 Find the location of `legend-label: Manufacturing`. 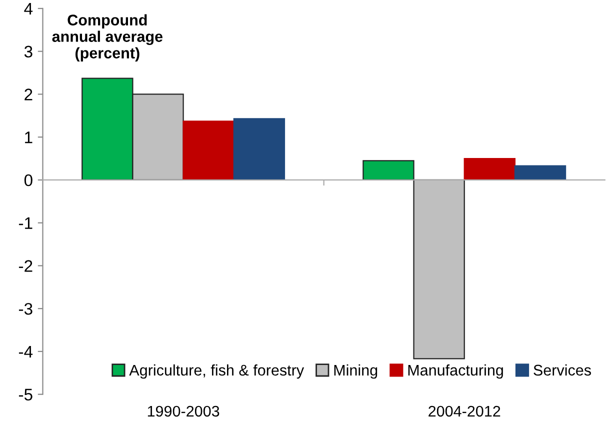

legend-label: Manufacturing is located at coordinates (455, 371).